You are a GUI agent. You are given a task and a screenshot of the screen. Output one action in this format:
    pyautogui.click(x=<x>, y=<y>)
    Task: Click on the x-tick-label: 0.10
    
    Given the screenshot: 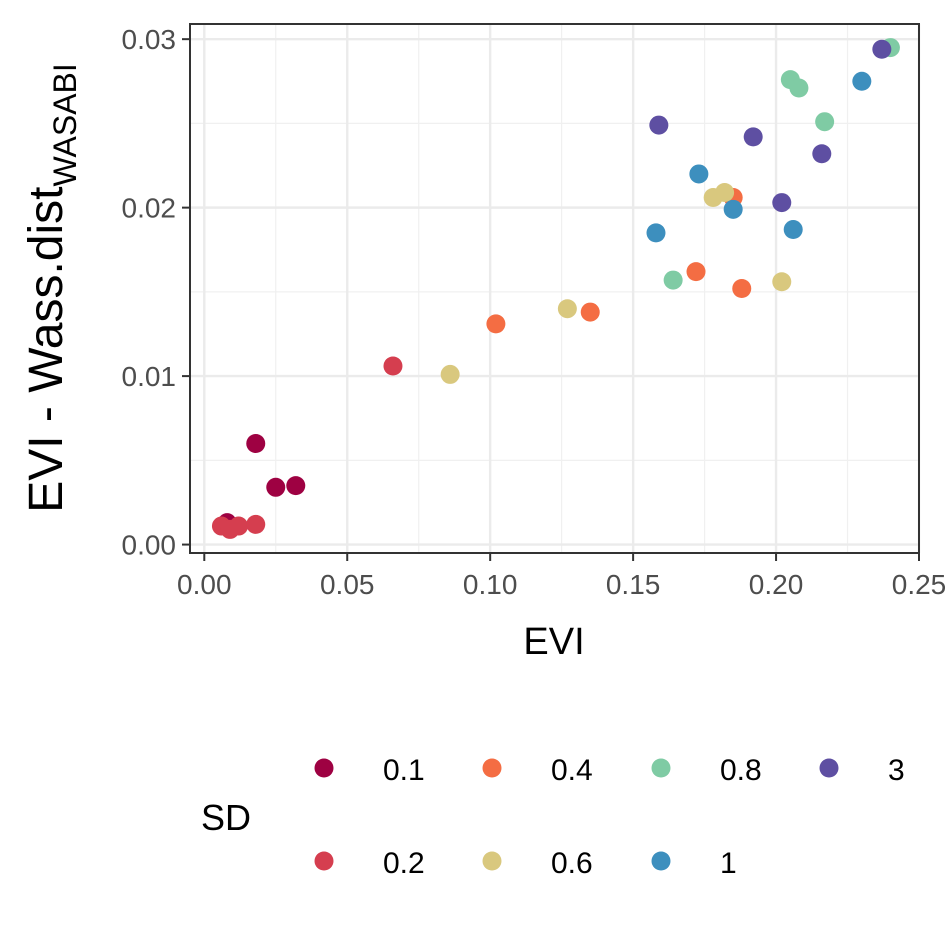 What is the action you would take?
    pyautogui.click(x=490, y=584)
    